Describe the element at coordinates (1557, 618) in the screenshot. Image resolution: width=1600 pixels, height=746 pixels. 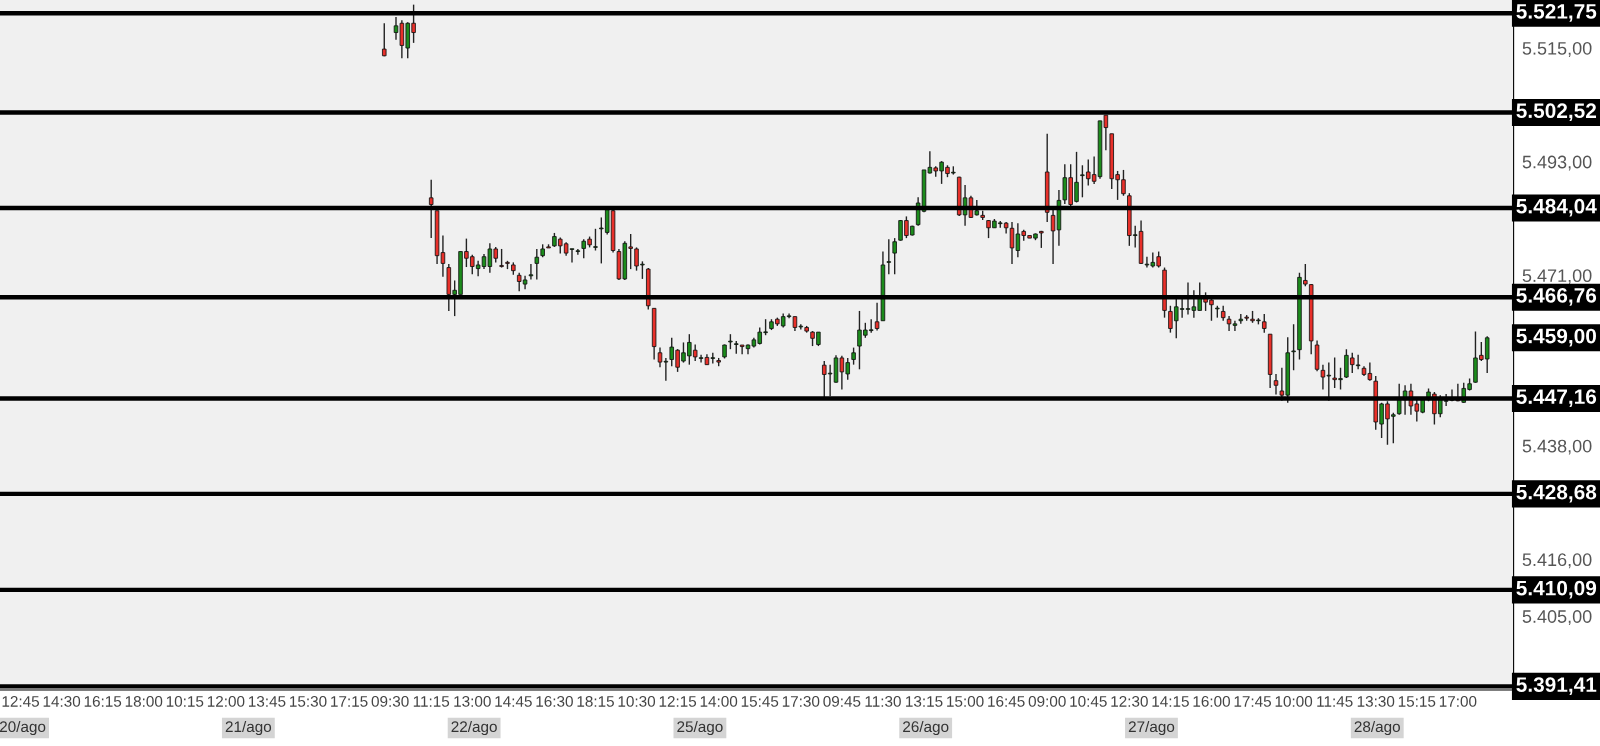
I see `y-tick-label: 5.405,00` at that location.